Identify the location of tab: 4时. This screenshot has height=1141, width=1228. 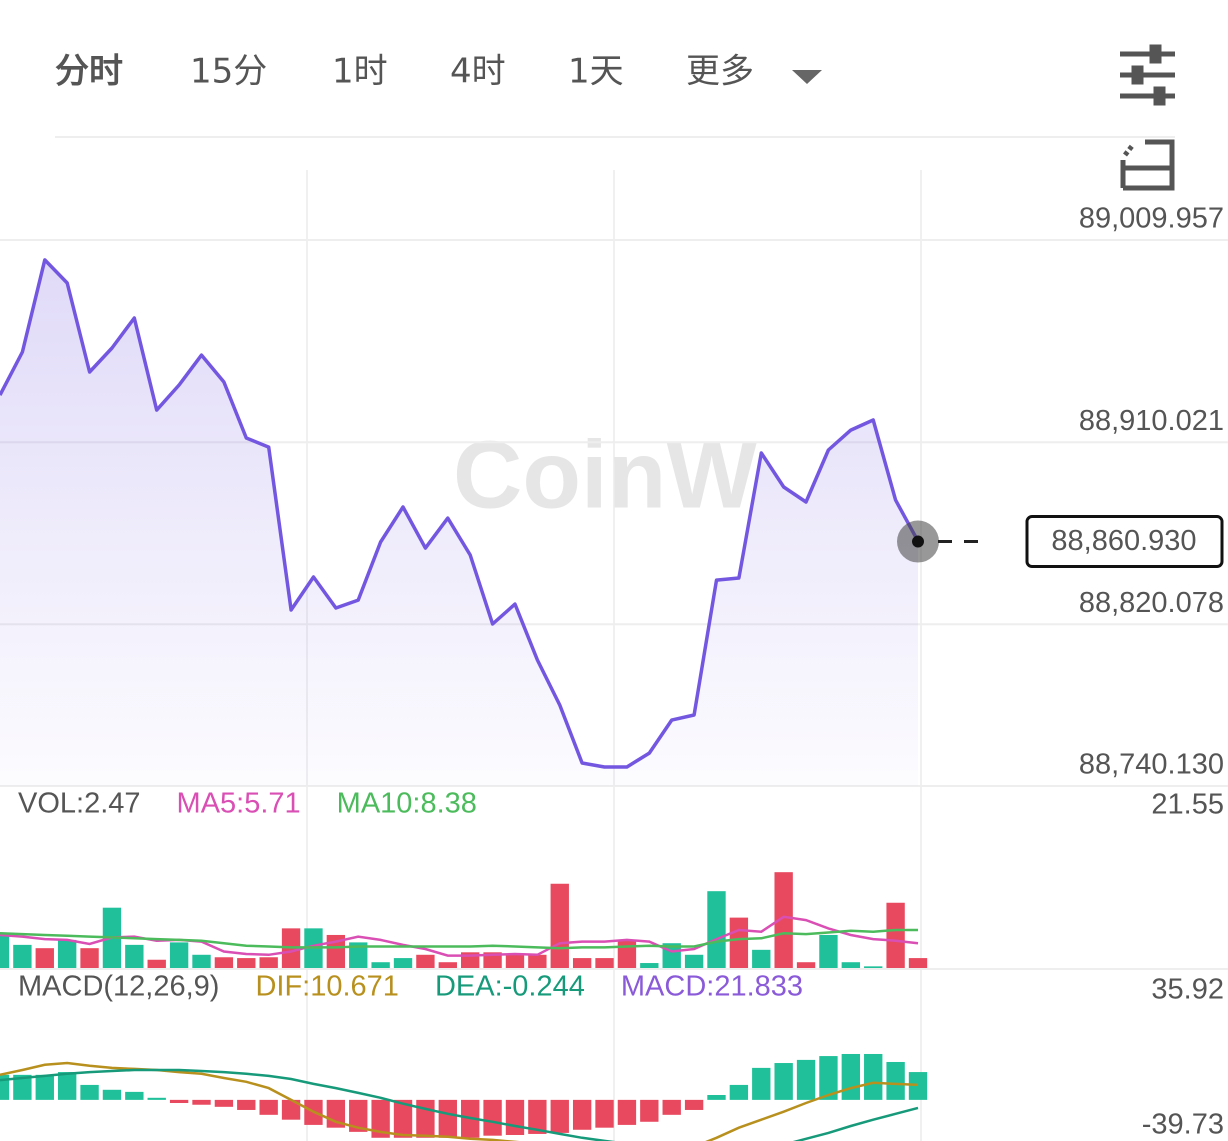
(478, 72).